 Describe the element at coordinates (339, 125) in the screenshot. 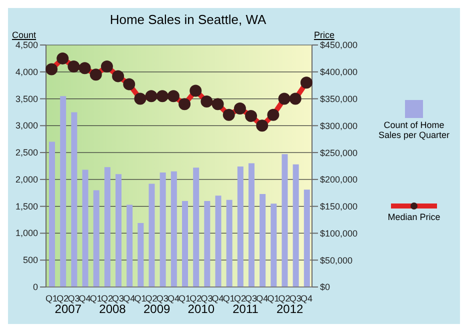

I see `y2-tick-label: $300,000` at that location.